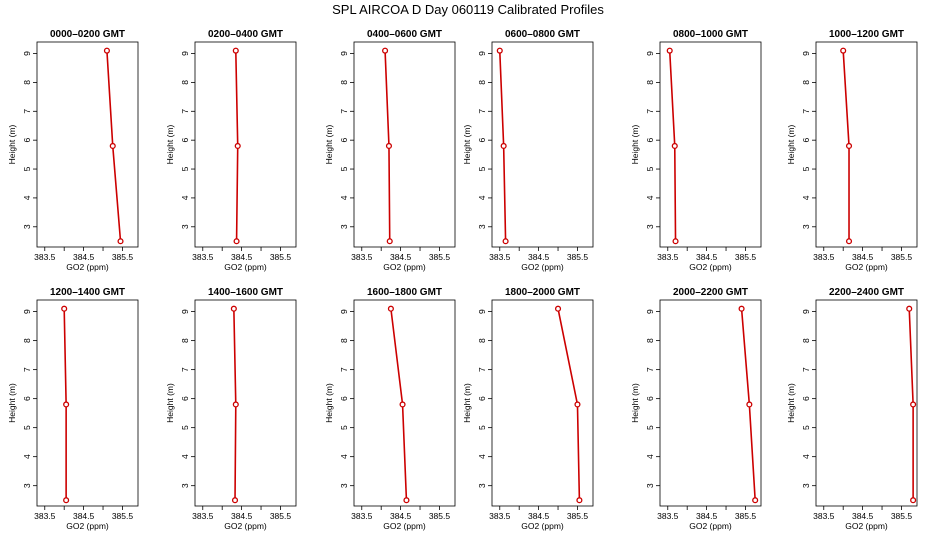  Describe the element at coordinates (542, 292) in the screenshot. I see `panel-title: 1800–2000 GMT` at that location.